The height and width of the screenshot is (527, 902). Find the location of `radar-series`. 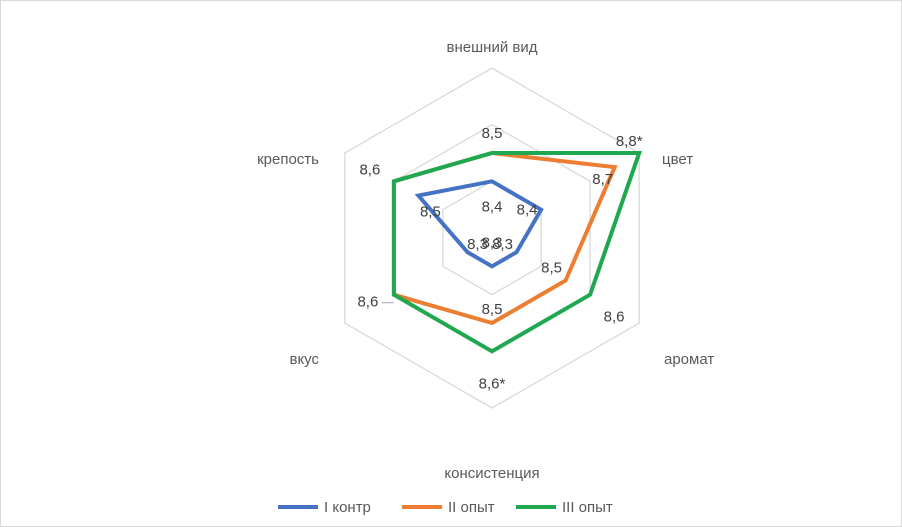

radar-series is located at coordinates (517, 252).